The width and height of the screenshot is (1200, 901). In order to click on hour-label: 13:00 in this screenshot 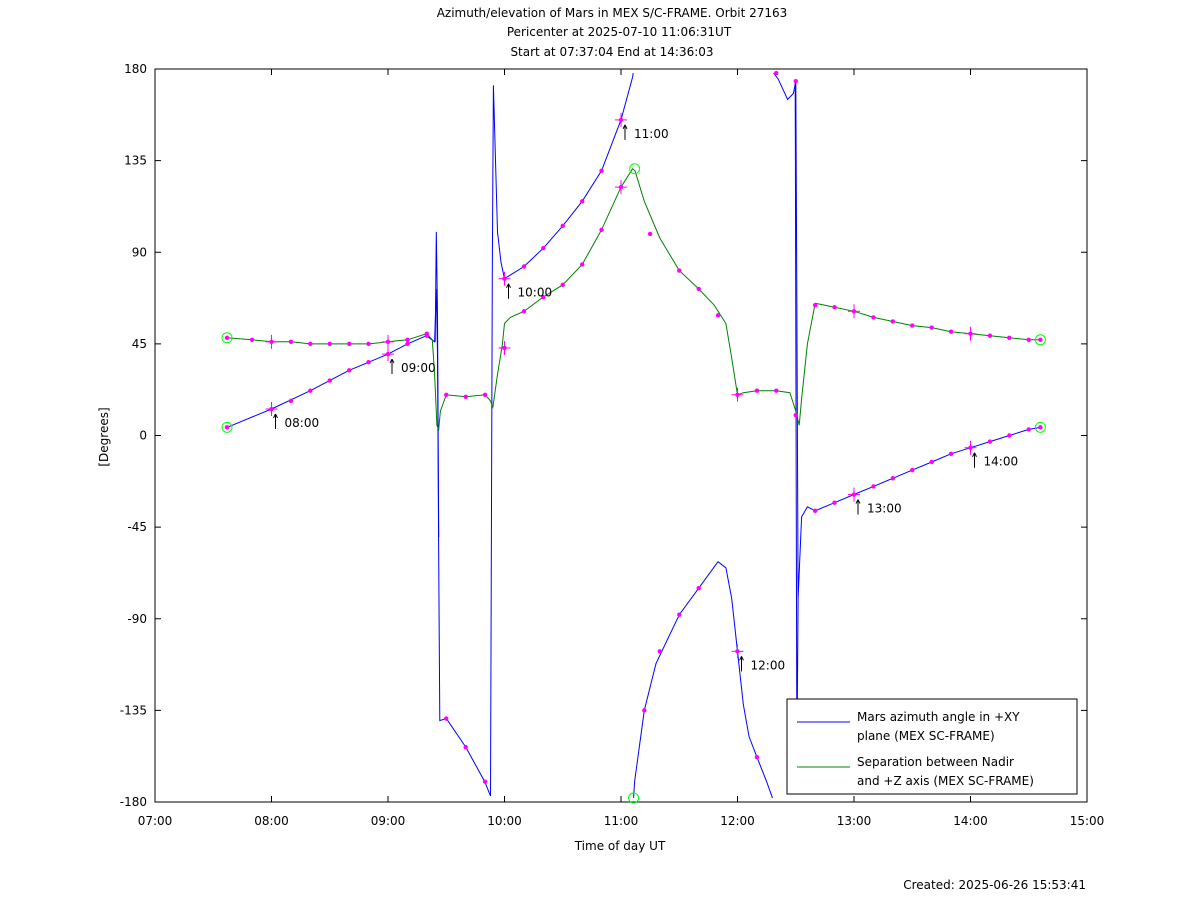, I will do `click(884, 509)`.